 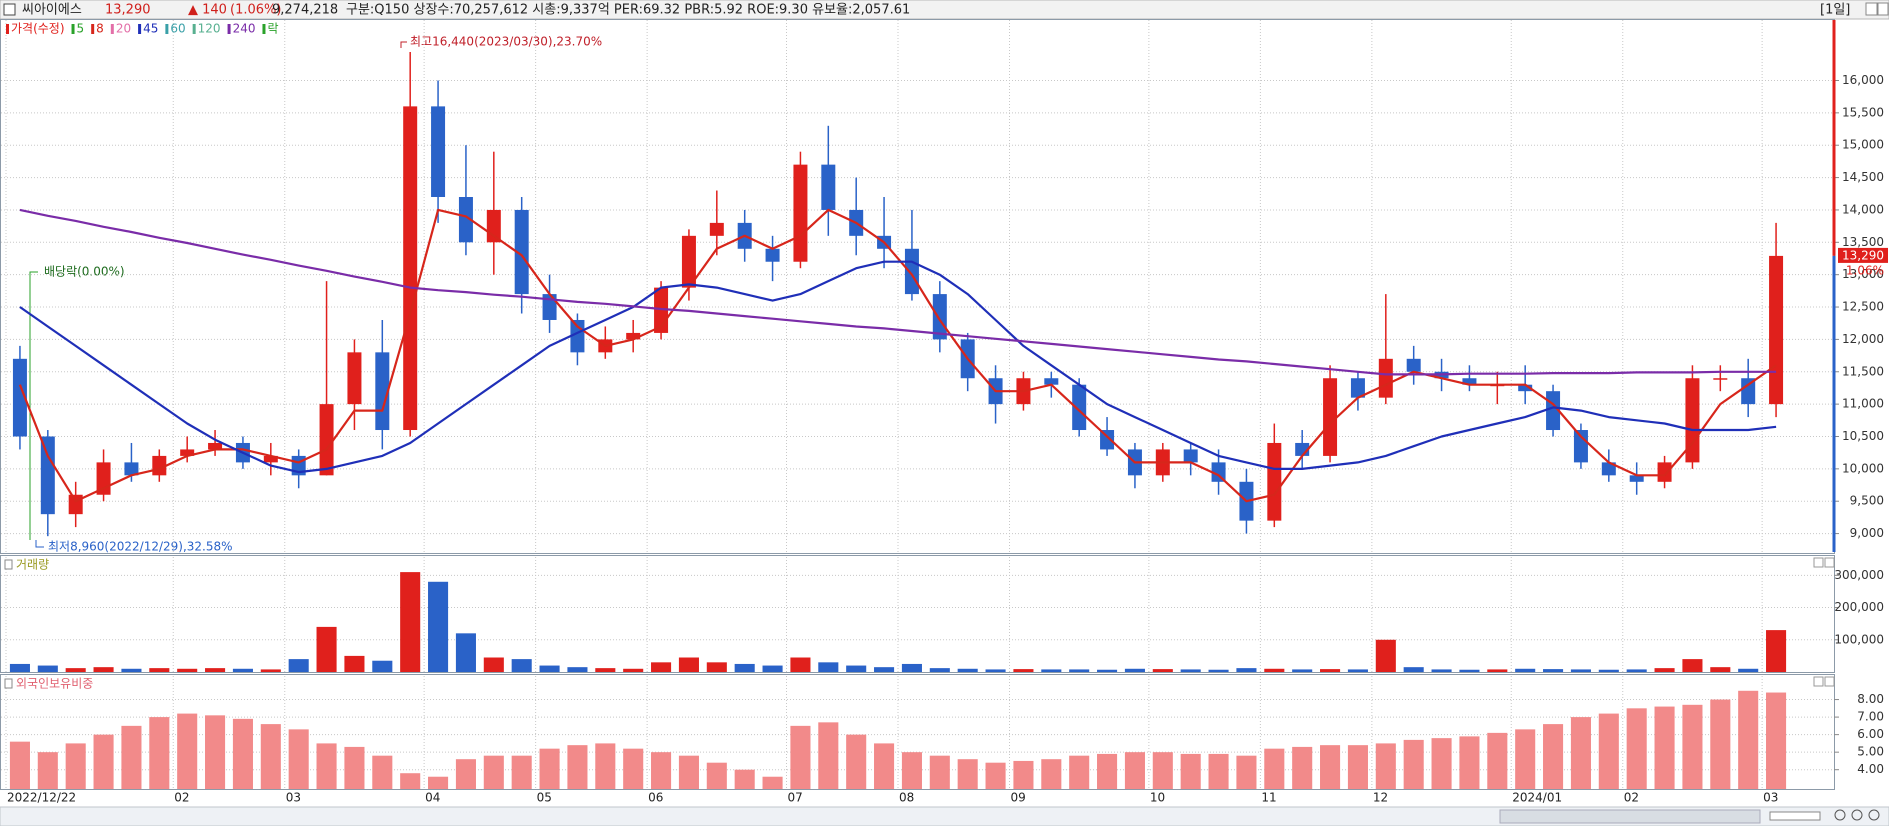 What do you see at coordinates (1859, 575) in the screenshot?
I see `y-tick-label: 300,000` at bounding box center [1859, 575].